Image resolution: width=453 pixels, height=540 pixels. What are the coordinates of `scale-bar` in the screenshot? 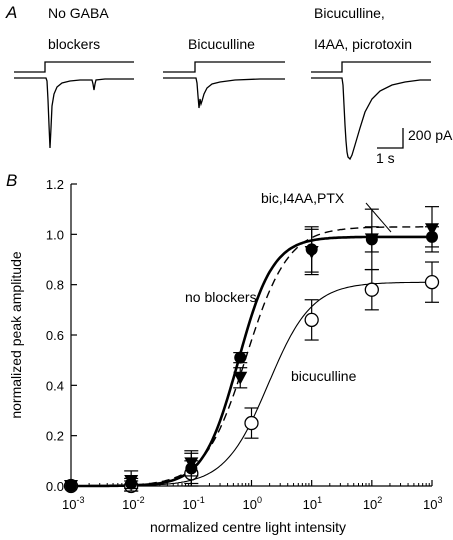 It's located at (390, 138).